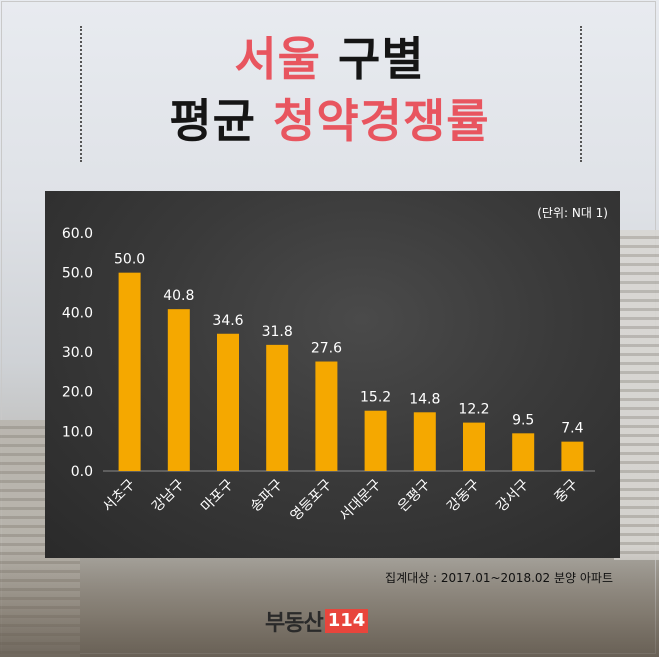 The height and width of the screenshot is (657, 659). Describe the element at coordinates (512, 495) in the screenshot. I see `x-tick-label: 강서구` at that location.